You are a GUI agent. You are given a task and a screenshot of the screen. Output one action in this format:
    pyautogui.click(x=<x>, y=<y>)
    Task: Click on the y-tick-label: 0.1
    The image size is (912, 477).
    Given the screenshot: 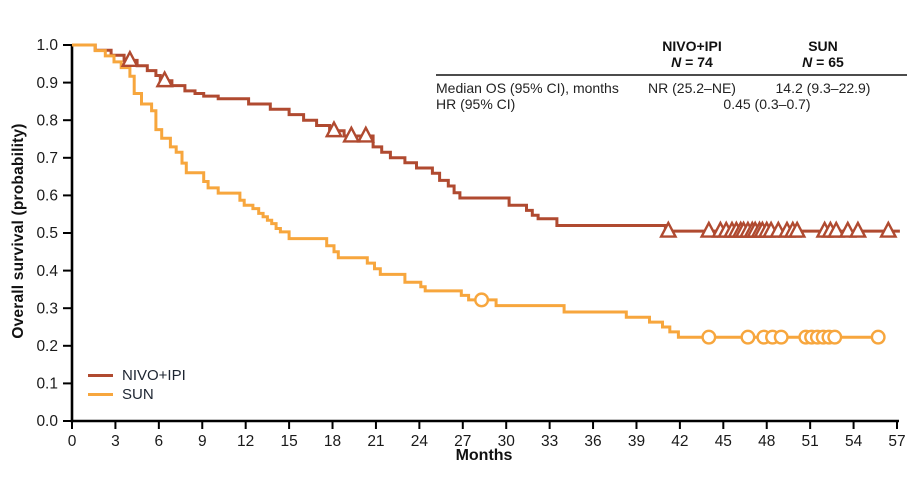 What is the action you would take?
    pyautogui.click(x=47, y=384)
    